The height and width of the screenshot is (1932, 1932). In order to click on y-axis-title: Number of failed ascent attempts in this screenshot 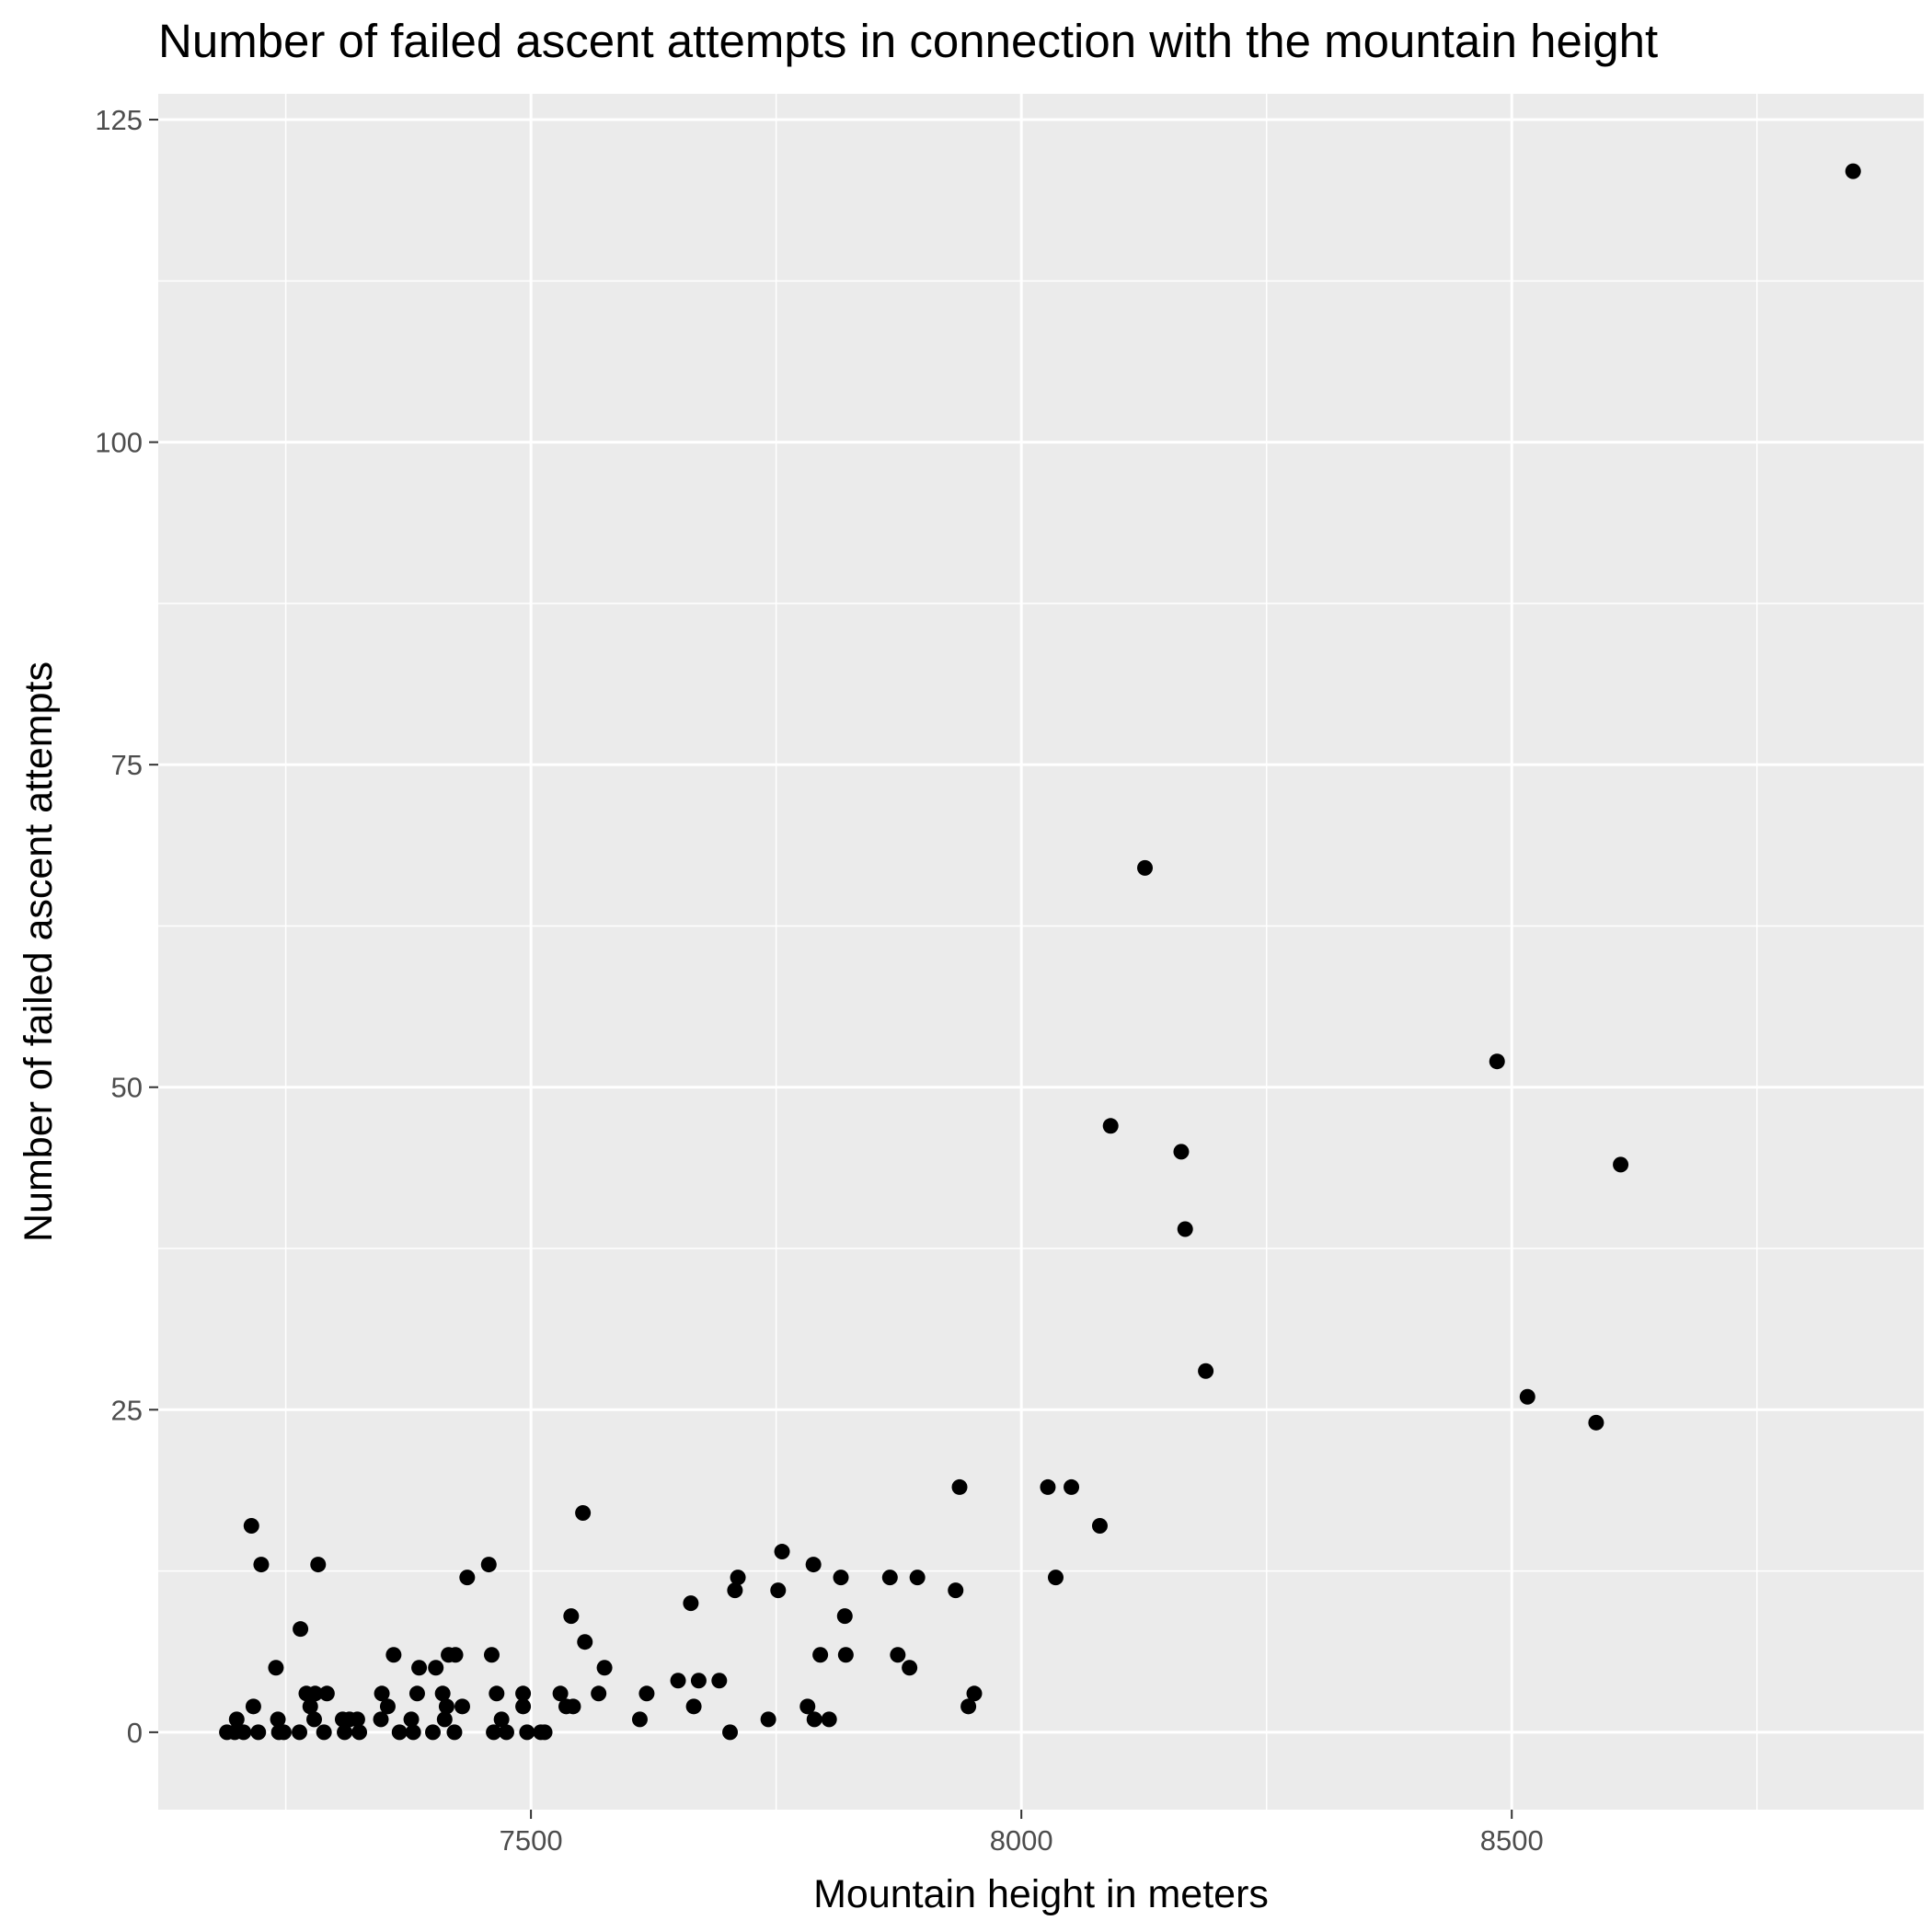, I will do `click(39, 951)`.